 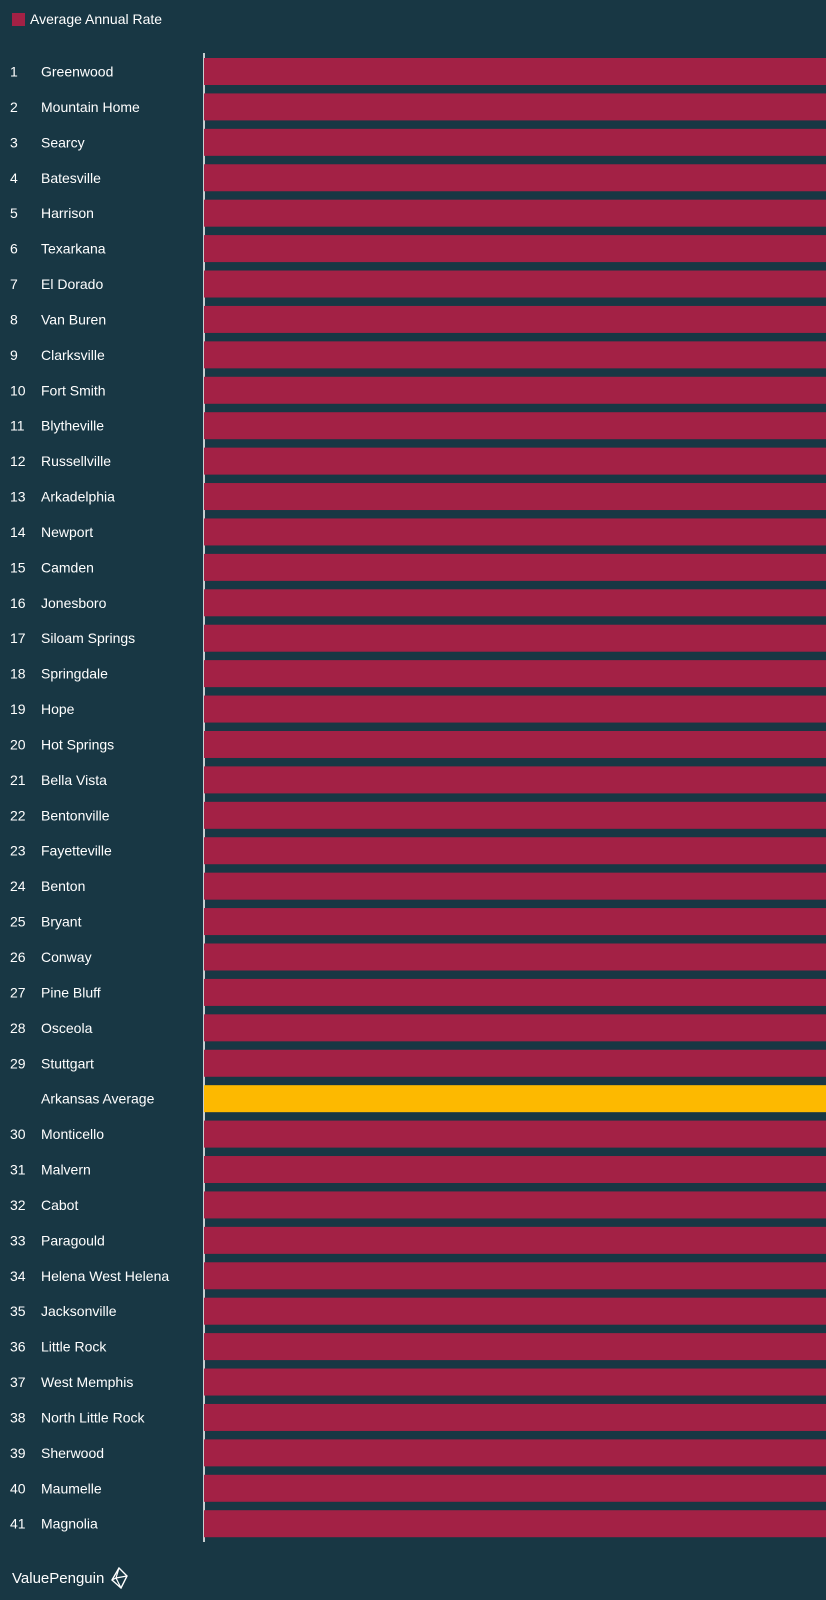 I want to click on rank-label: 29, so click(x=18, y=1063).